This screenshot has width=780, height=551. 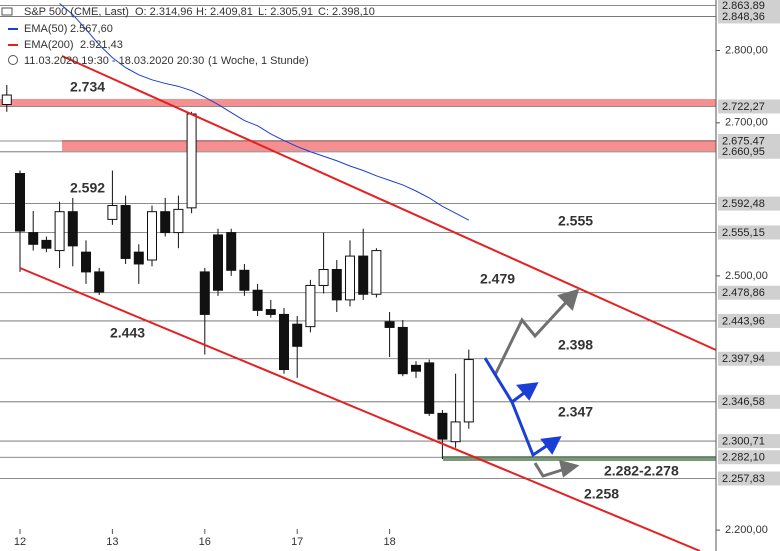 I want to click on y-tick-label: 2.800,00, so click(x=746, y=50).